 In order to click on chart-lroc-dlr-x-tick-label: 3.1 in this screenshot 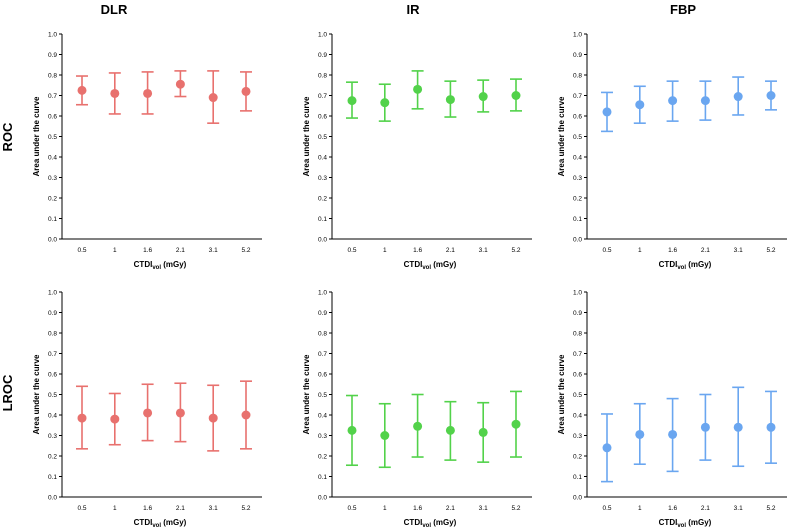, I will do `click(213, 508)`.